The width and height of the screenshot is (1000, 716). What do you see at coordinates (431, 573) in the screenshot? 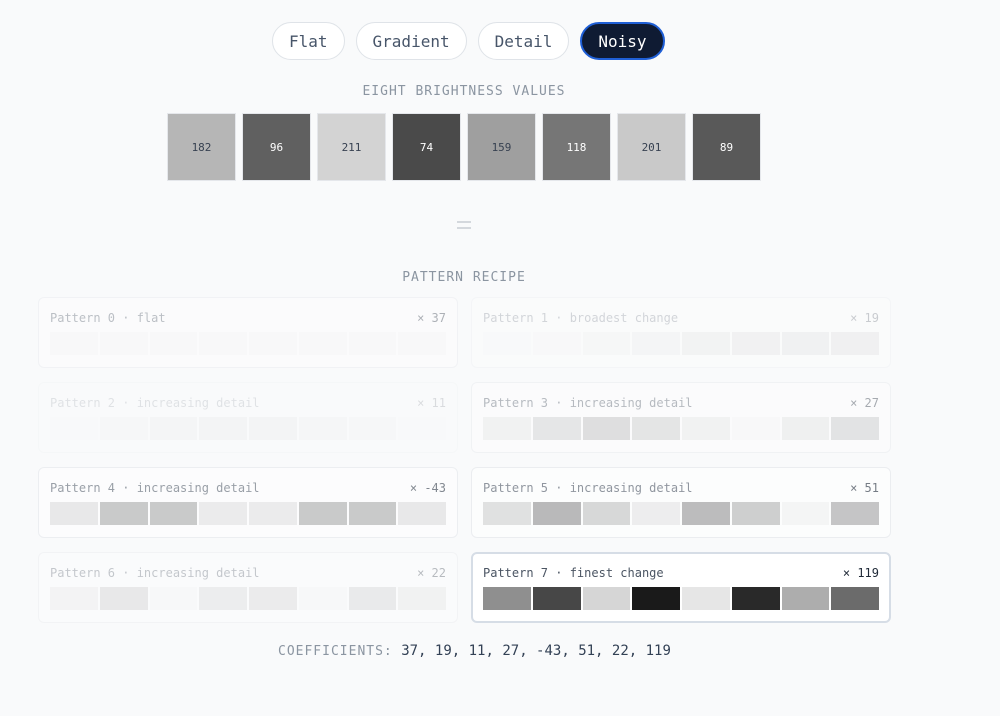
I see `pattern-multiplier: × 22` at bounding box center [431, 573].